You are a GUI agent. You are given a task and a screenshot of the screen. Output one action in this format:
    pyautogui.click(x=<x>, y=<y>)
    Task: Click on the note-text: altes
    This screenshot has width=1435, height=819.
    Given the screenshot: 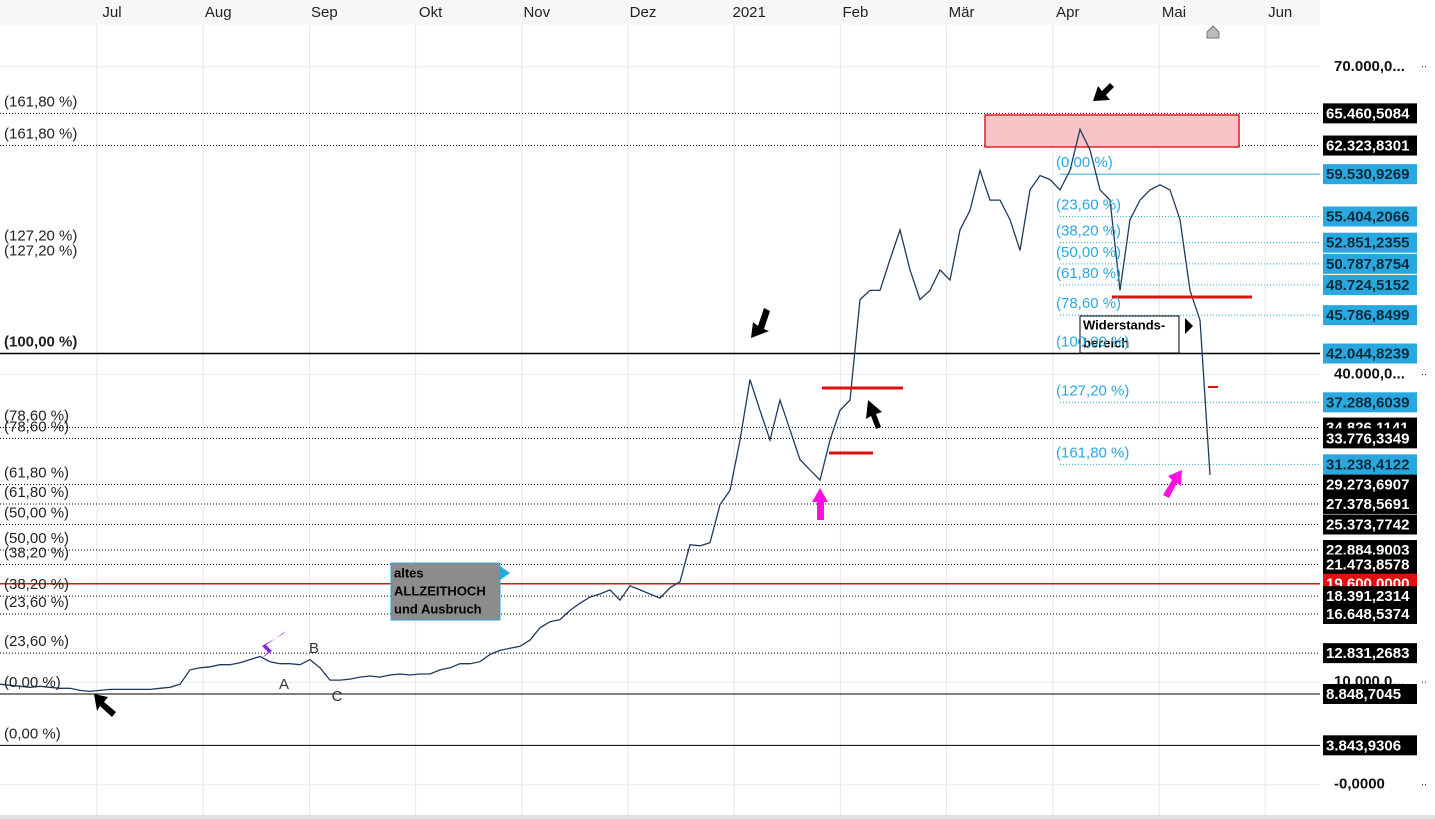 What is the action you would take?
    pyautogui.click(x=409, y=572)
    